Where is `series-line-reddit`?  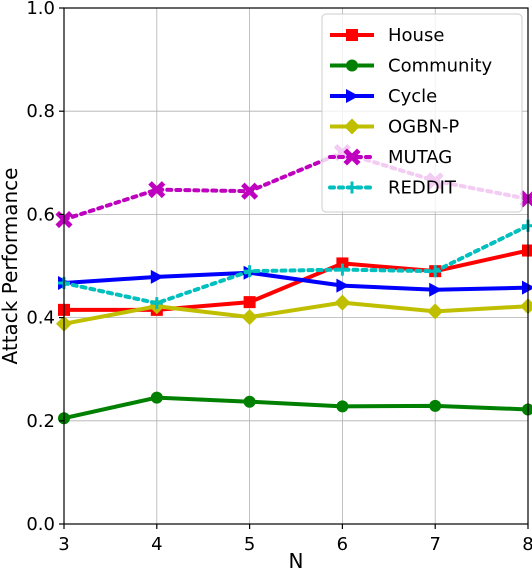
series-line-reddit is located at coordinates (296, 264).